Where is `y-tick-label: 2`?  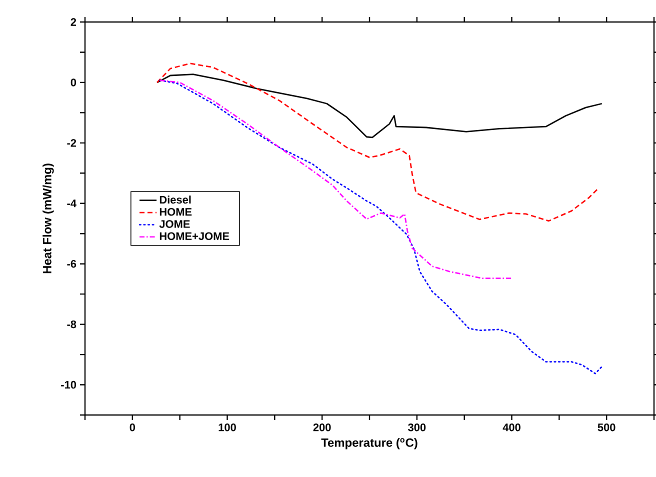
y-tick-label: 2 is located at coordinates (73, 22).